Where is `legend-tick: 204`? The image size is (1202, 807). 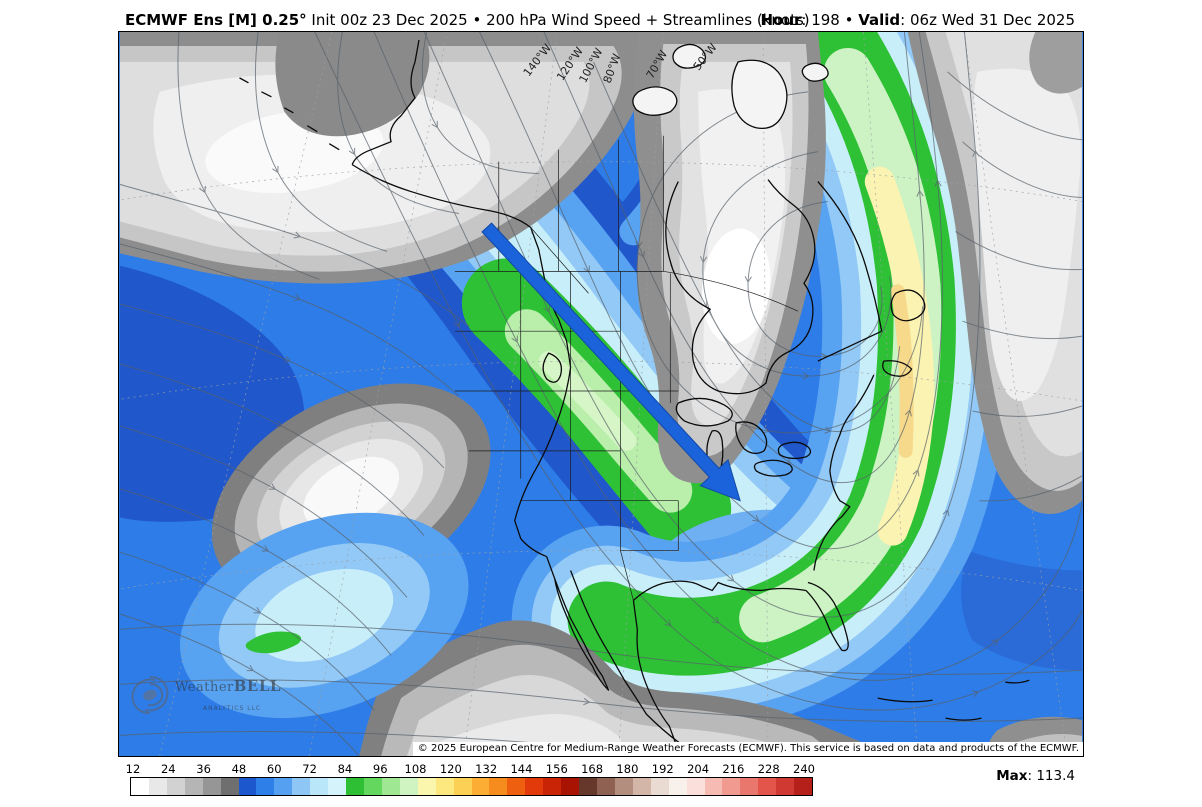
legend-tick: 204 is located at coordinates (698, 769).